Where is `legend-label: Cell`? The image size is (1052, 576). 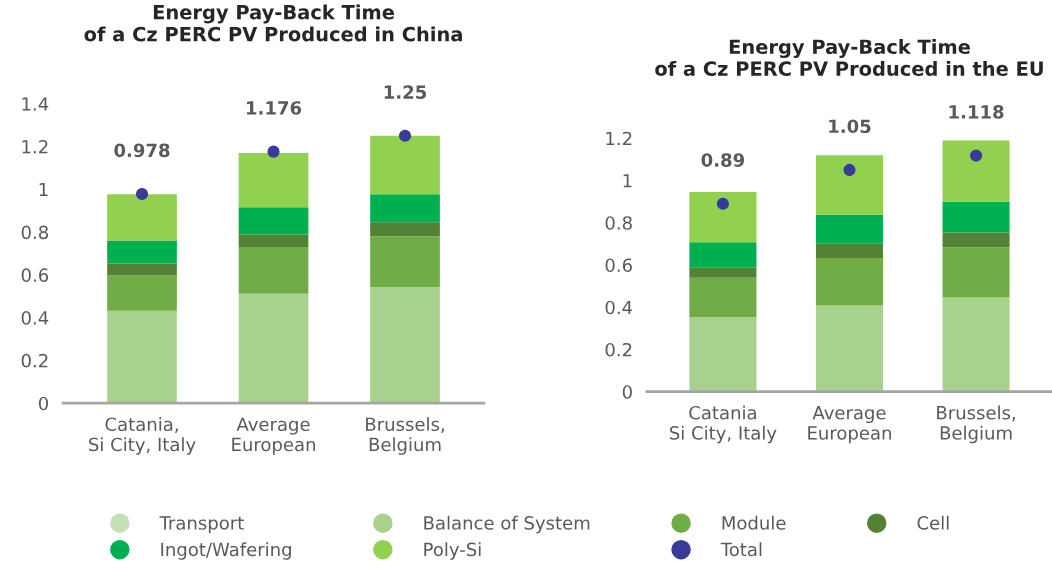
legend-label: Cell is located at coordinates (933, 522).